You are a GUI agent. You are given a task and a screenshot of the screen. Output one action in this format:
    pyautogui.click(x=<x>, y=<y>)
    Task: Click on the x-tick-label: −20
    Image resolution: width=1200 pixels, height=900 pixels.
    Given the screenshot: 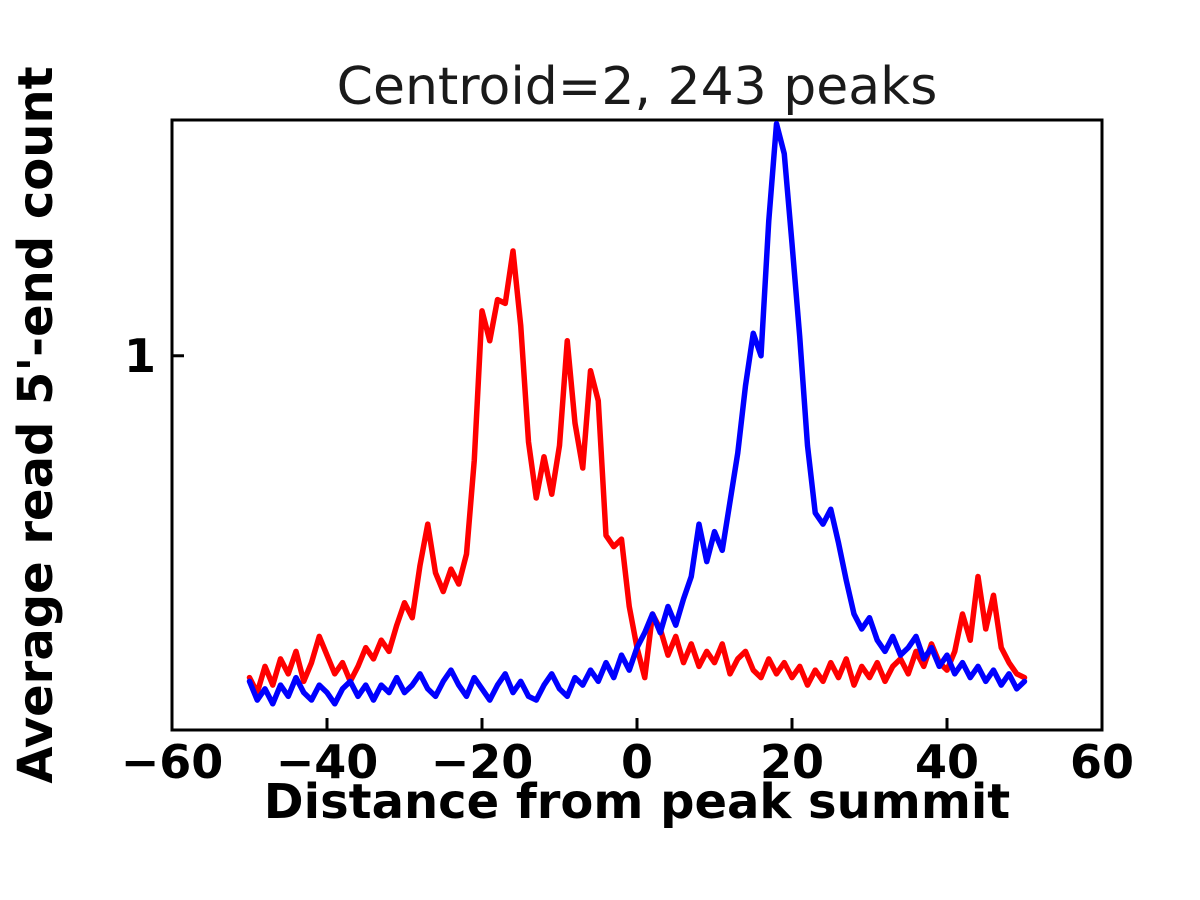 What is the action you would take?
    pyautogui.click(x=482, y=762)
    